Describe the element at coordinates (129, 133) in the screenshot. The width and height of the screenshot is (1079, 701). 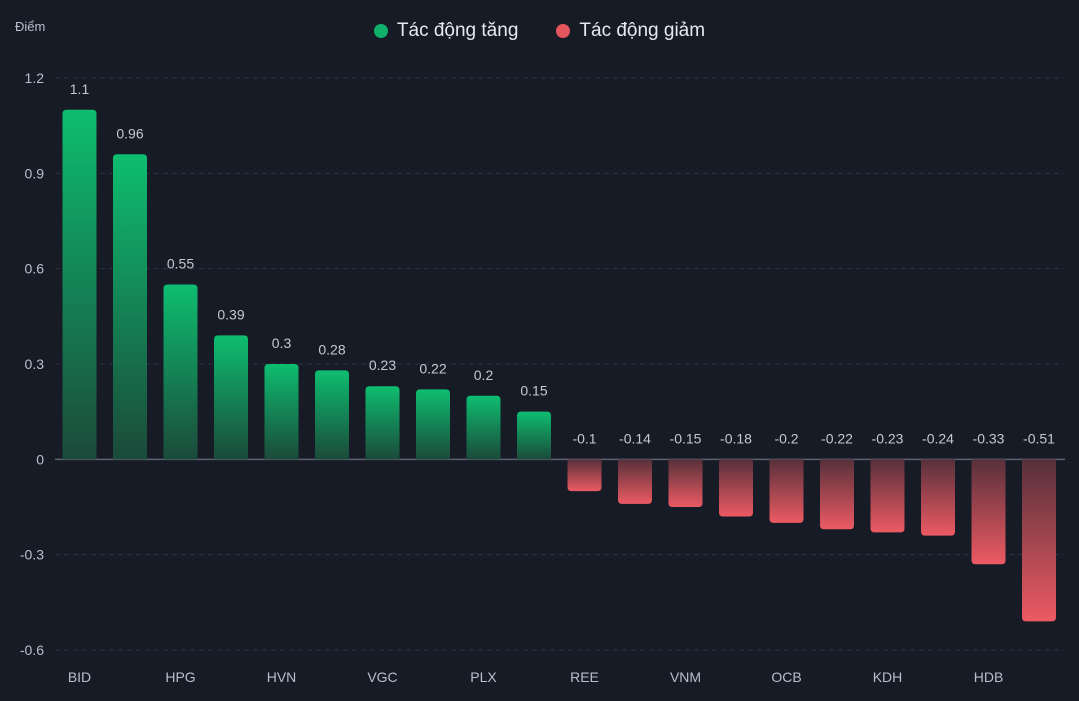
I see `bar-value-label: 0.96` at that location.